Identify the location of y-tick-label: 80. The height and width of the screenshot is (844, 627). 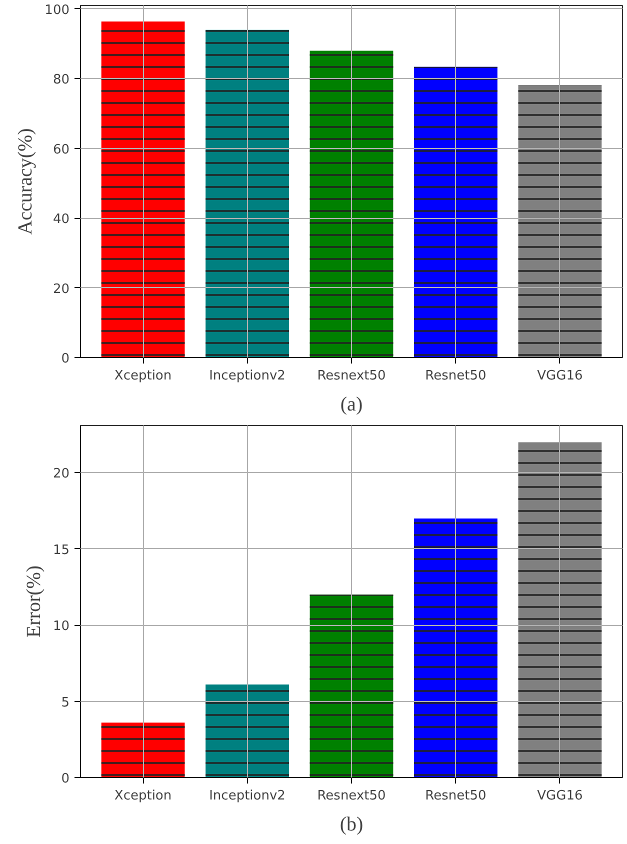
(61, 80).